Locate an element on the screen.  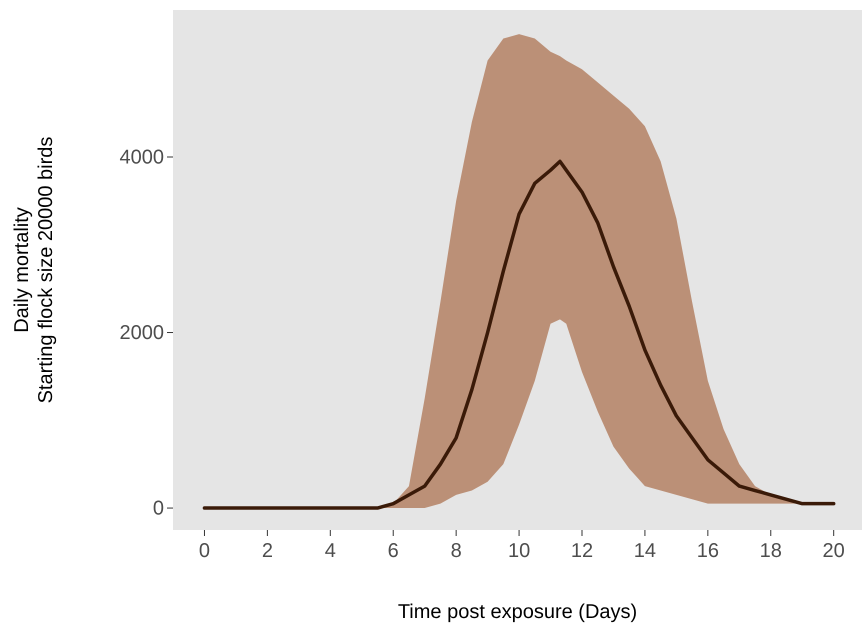
x-tick-label: 4 is located at coordinates (330, 551).